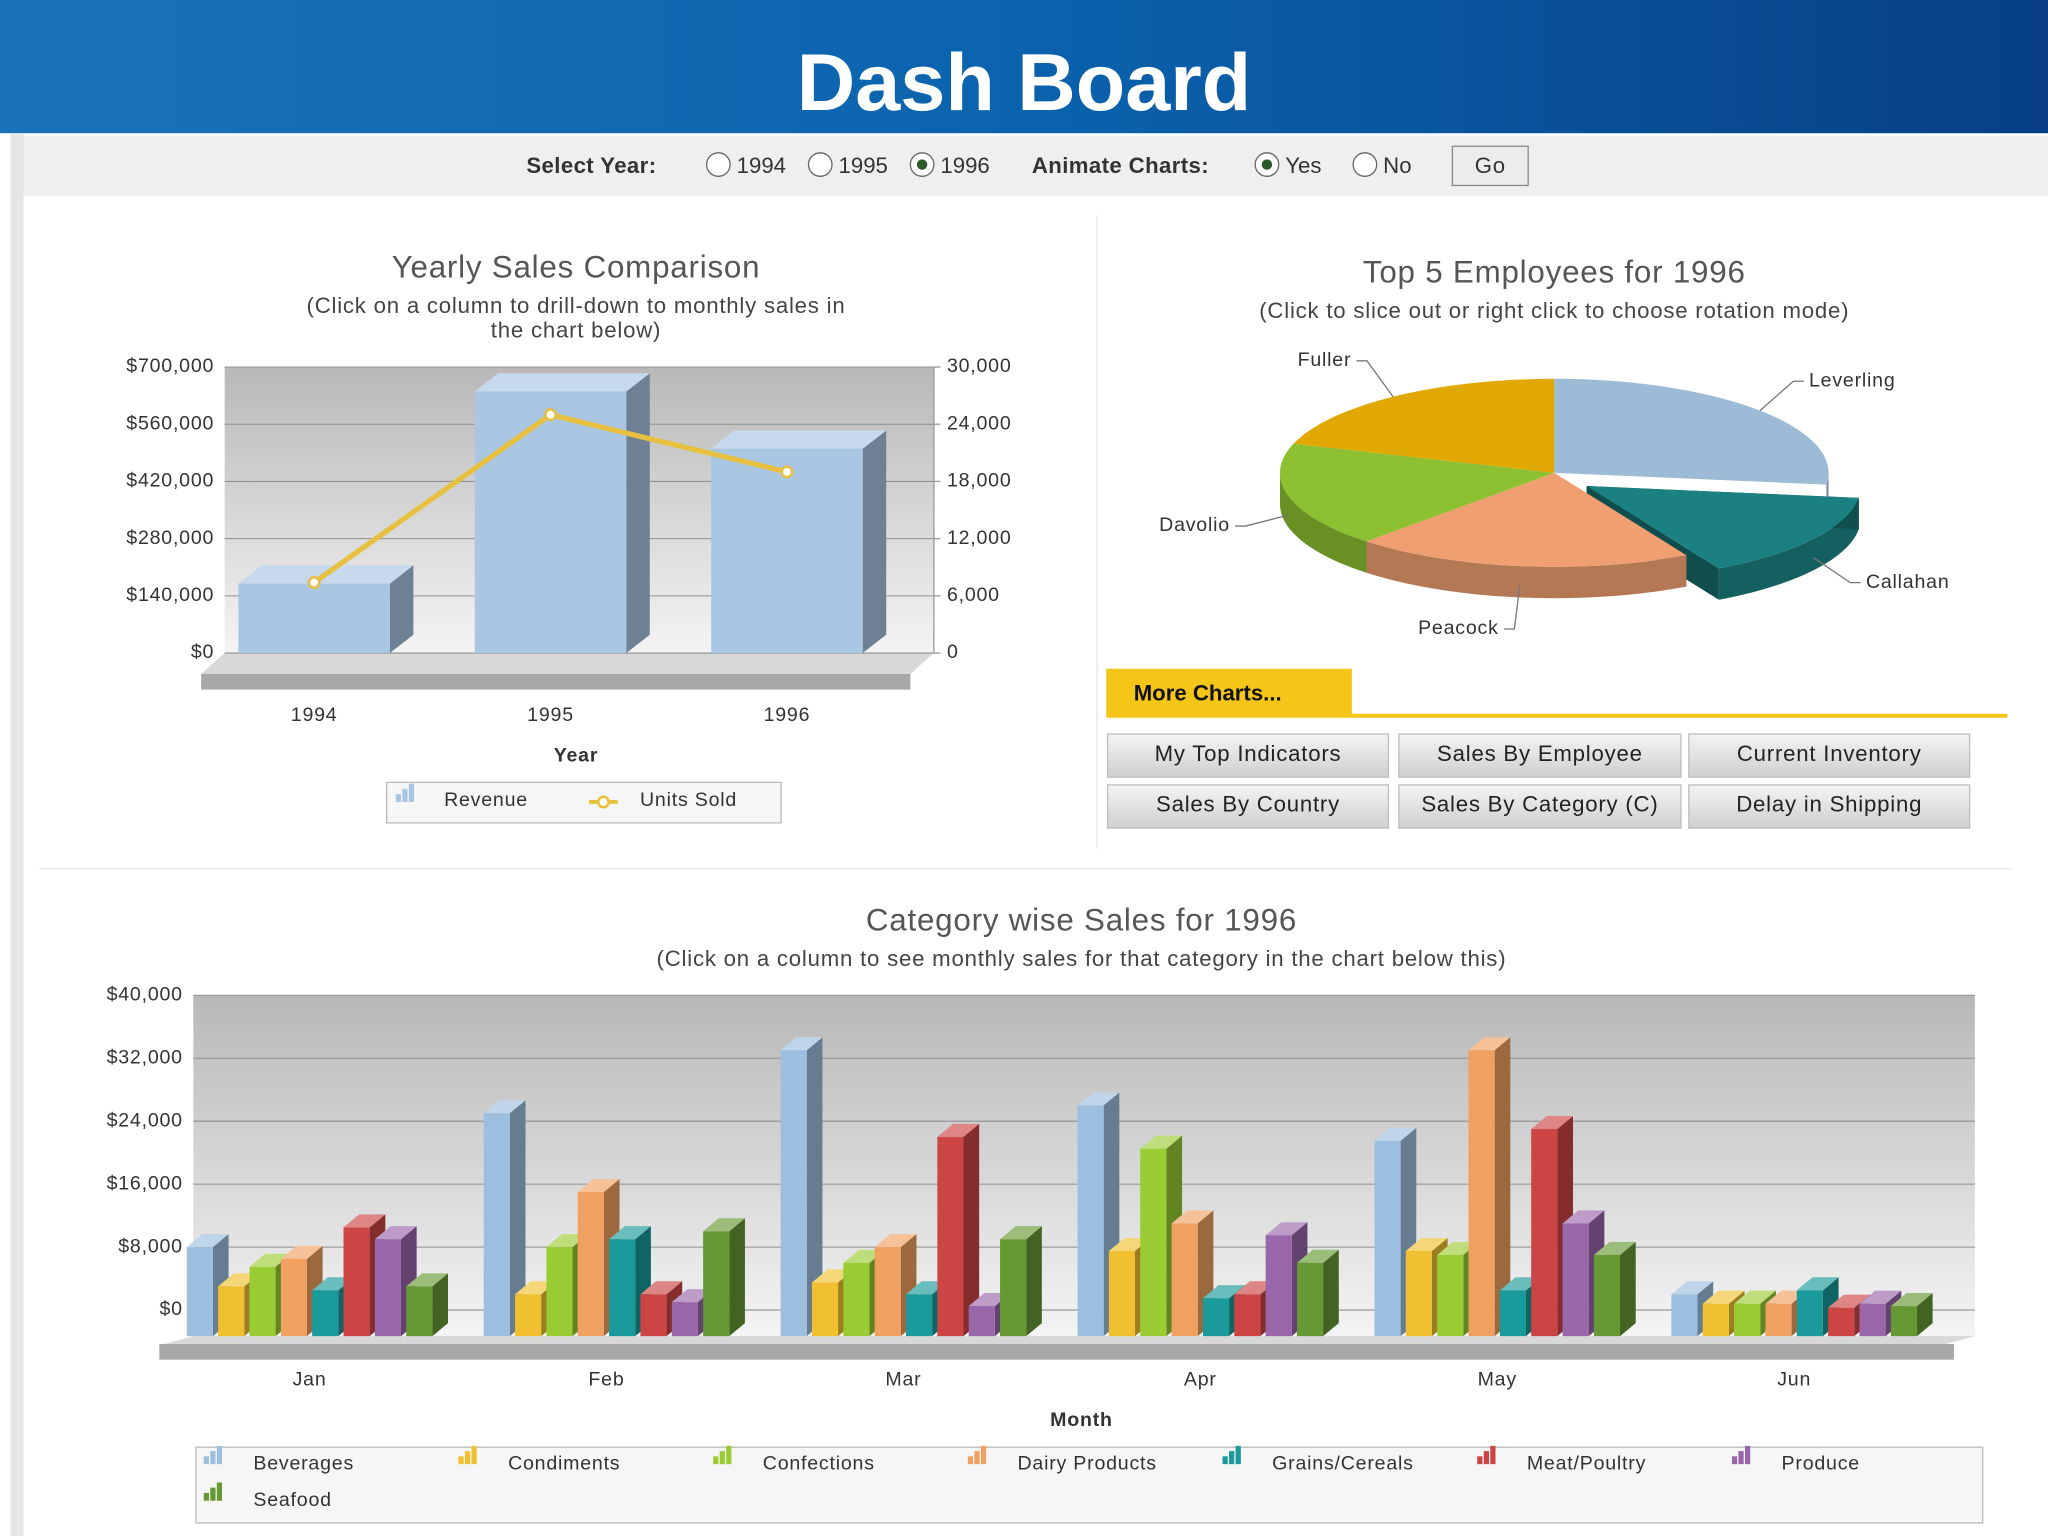 This screenshot has width=2048, height=1536. I want to click on chart-button: Sales By Country, so click(1248, 806).